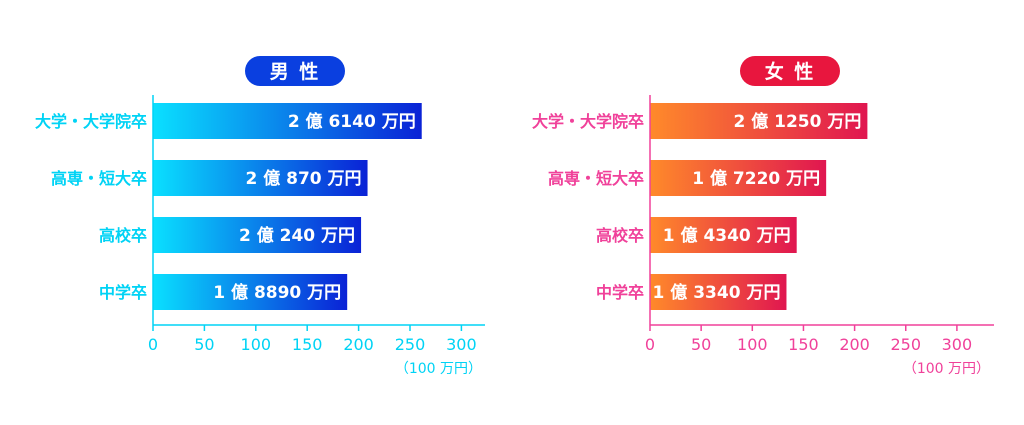  What do you see at coordinates (803, 344) in the screenshot?
I see `female-tick-label: 150` at bounding box center [803, 344].